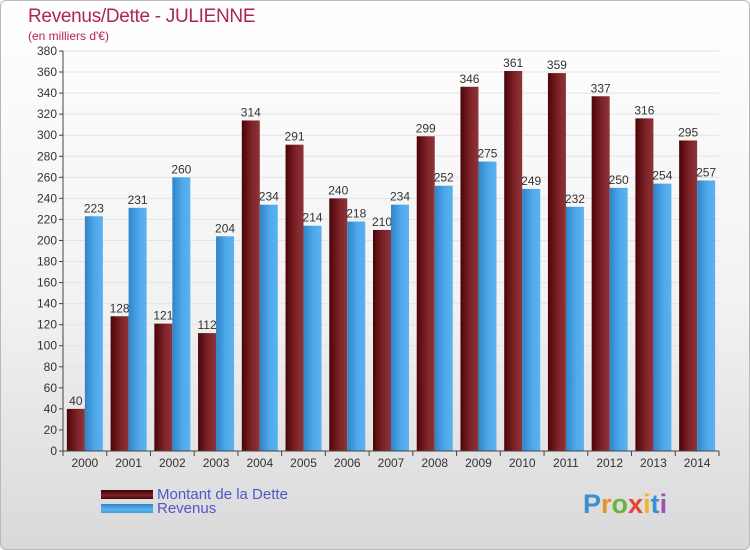 The width and height of the screenshot is (750, 550). I want to click on data-label-debt: 359, so click(557, 65).